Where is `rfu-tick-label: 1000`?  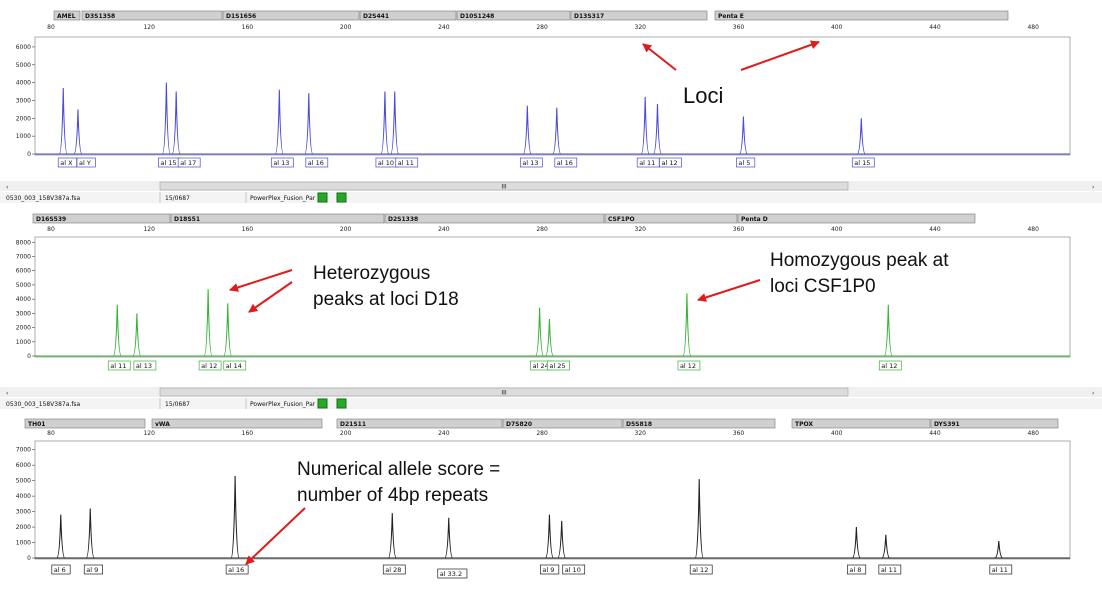 rfu-tick-label: 1000 is located at coordinates (23, 543).